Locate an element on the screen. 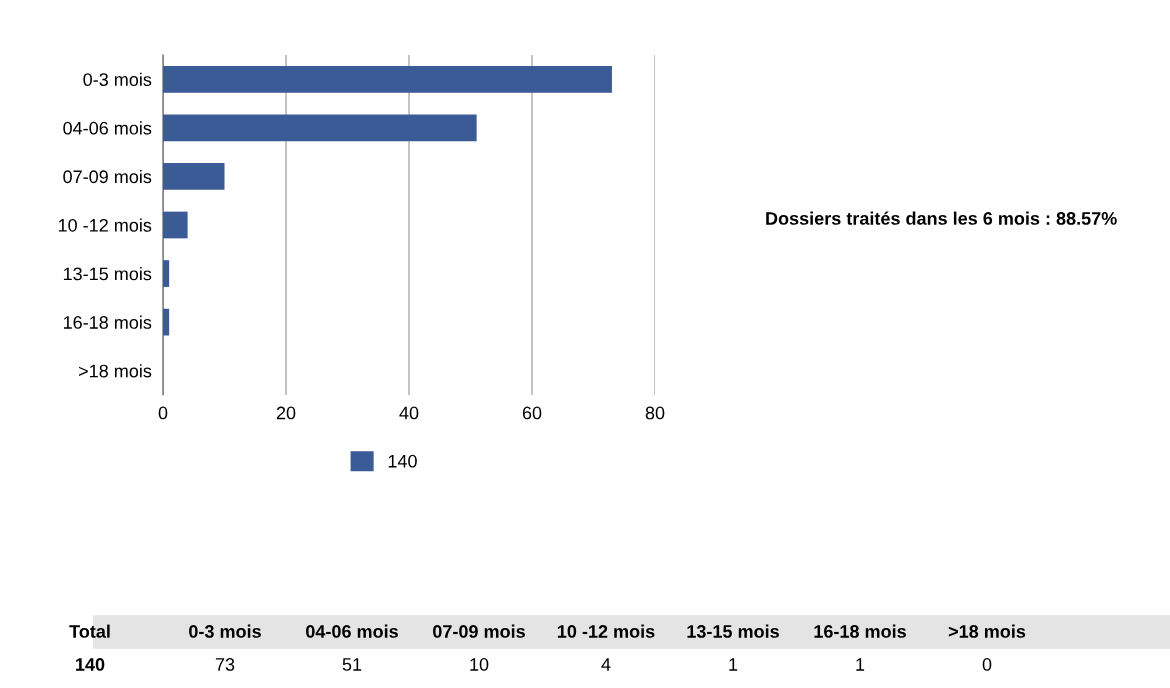 This screenshot has height=688, width=1170. legend-label: 140 is located at coordinates (402, 461).